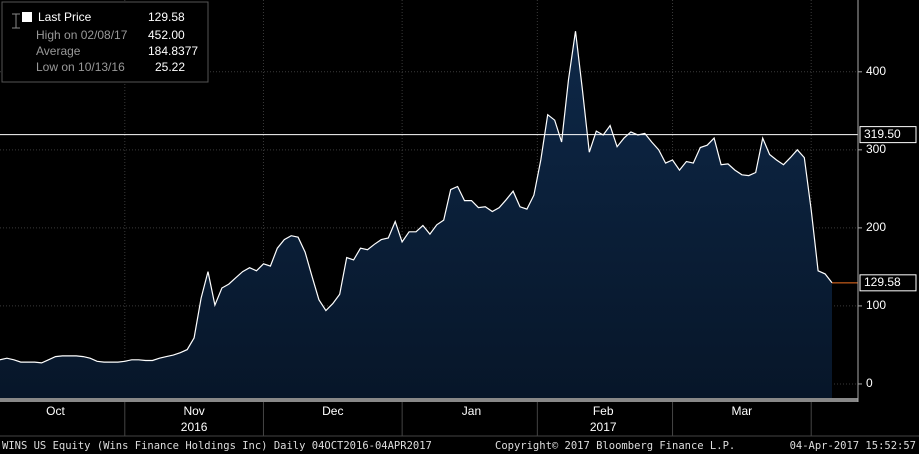 The width and height of the screenshot is (919, 454). I want to click on legend-stat-value: 25.22, so click(170, 67).